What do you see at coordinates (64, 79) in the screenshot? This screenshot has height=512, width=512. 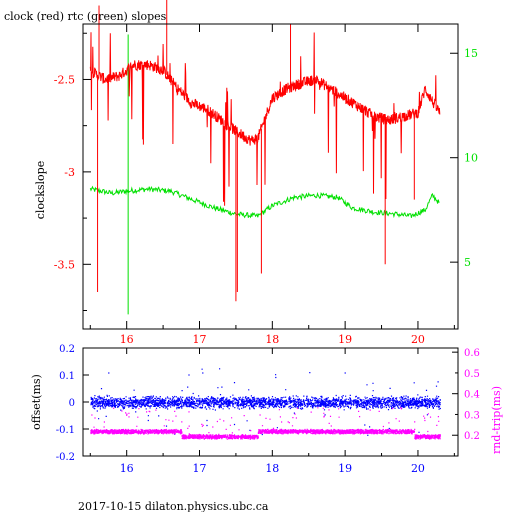 I see `top-y-tick-label: -2.5` at bounding box center [64, 79].